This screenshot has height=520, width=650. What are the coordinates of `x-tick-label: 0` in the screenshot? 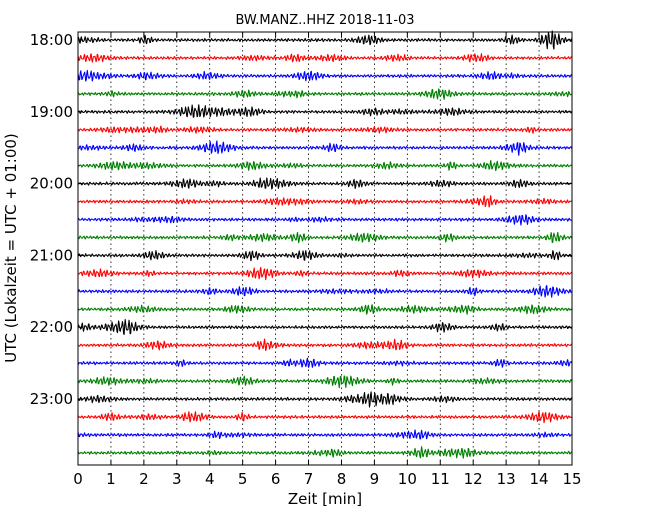 It's located at (78, 479).